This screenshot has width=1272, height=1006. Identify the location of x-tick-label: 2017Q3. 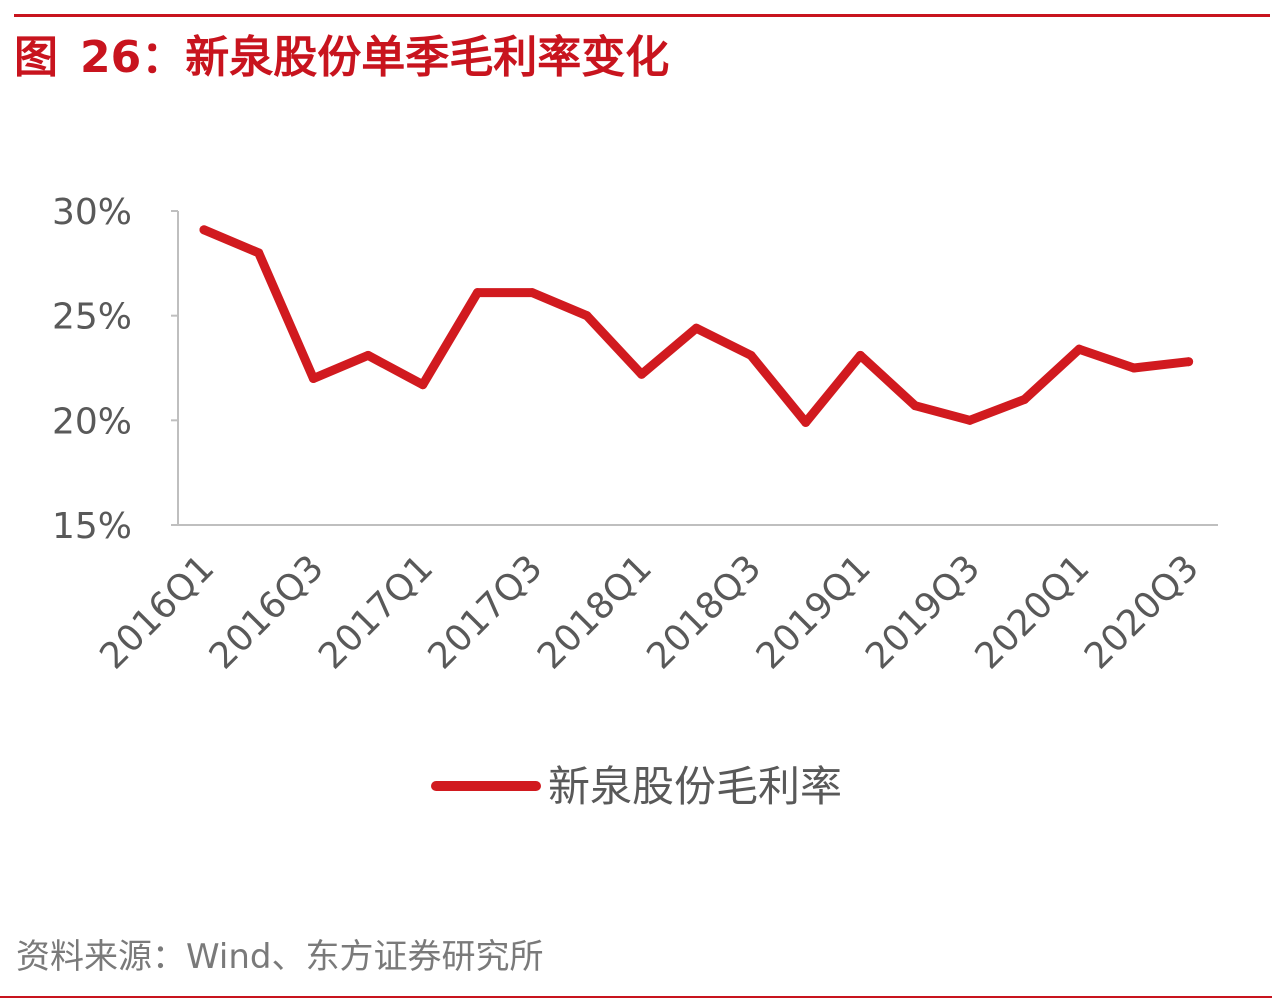
(486, 612).